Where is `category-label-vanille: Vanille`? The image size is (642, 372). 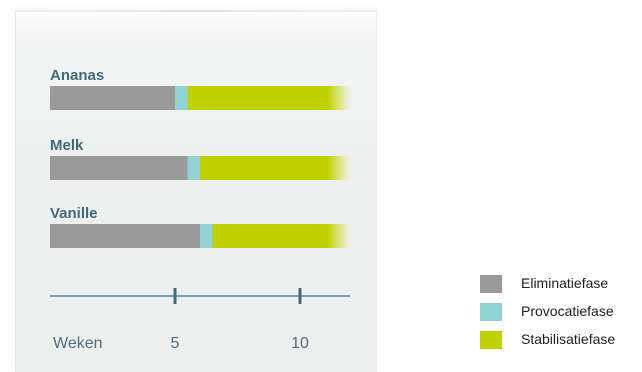
category-label-vanille: Vanille is located at coordinates (74, 213).